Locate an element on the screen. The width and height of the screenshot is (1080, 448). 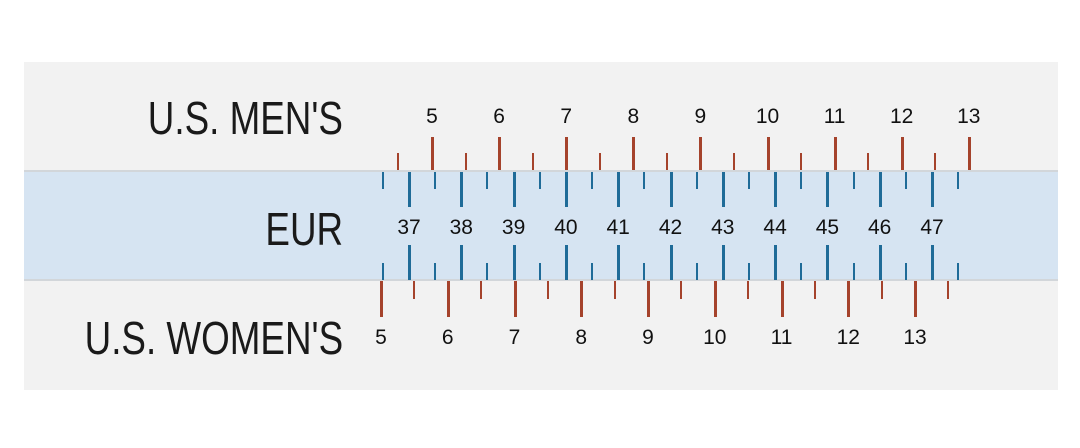
eur-size-label: 40 is located at coordinates (566, 227).